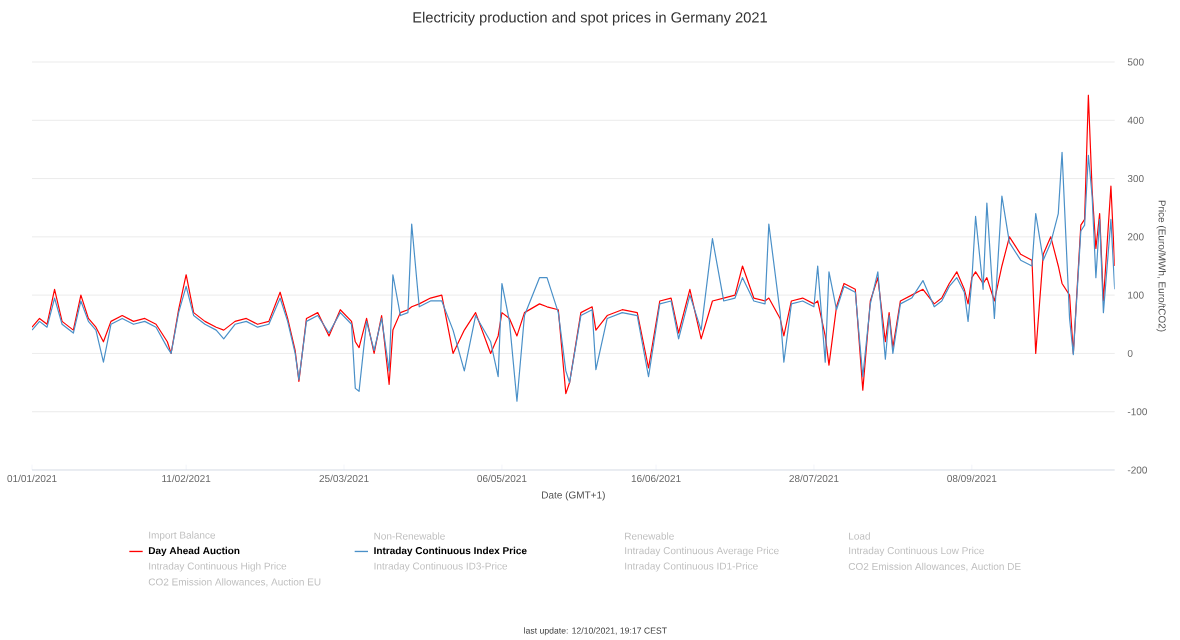  I want to click on y-tick-label: -200, so click(1137, 470).